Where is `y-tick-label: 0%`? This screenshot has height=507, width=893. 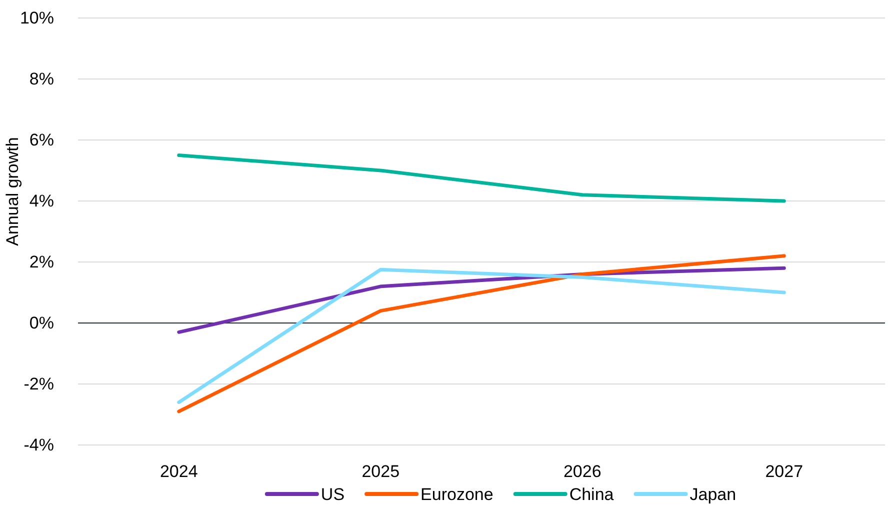
y-tick-label: 0% is located at coordinates (41, 322).